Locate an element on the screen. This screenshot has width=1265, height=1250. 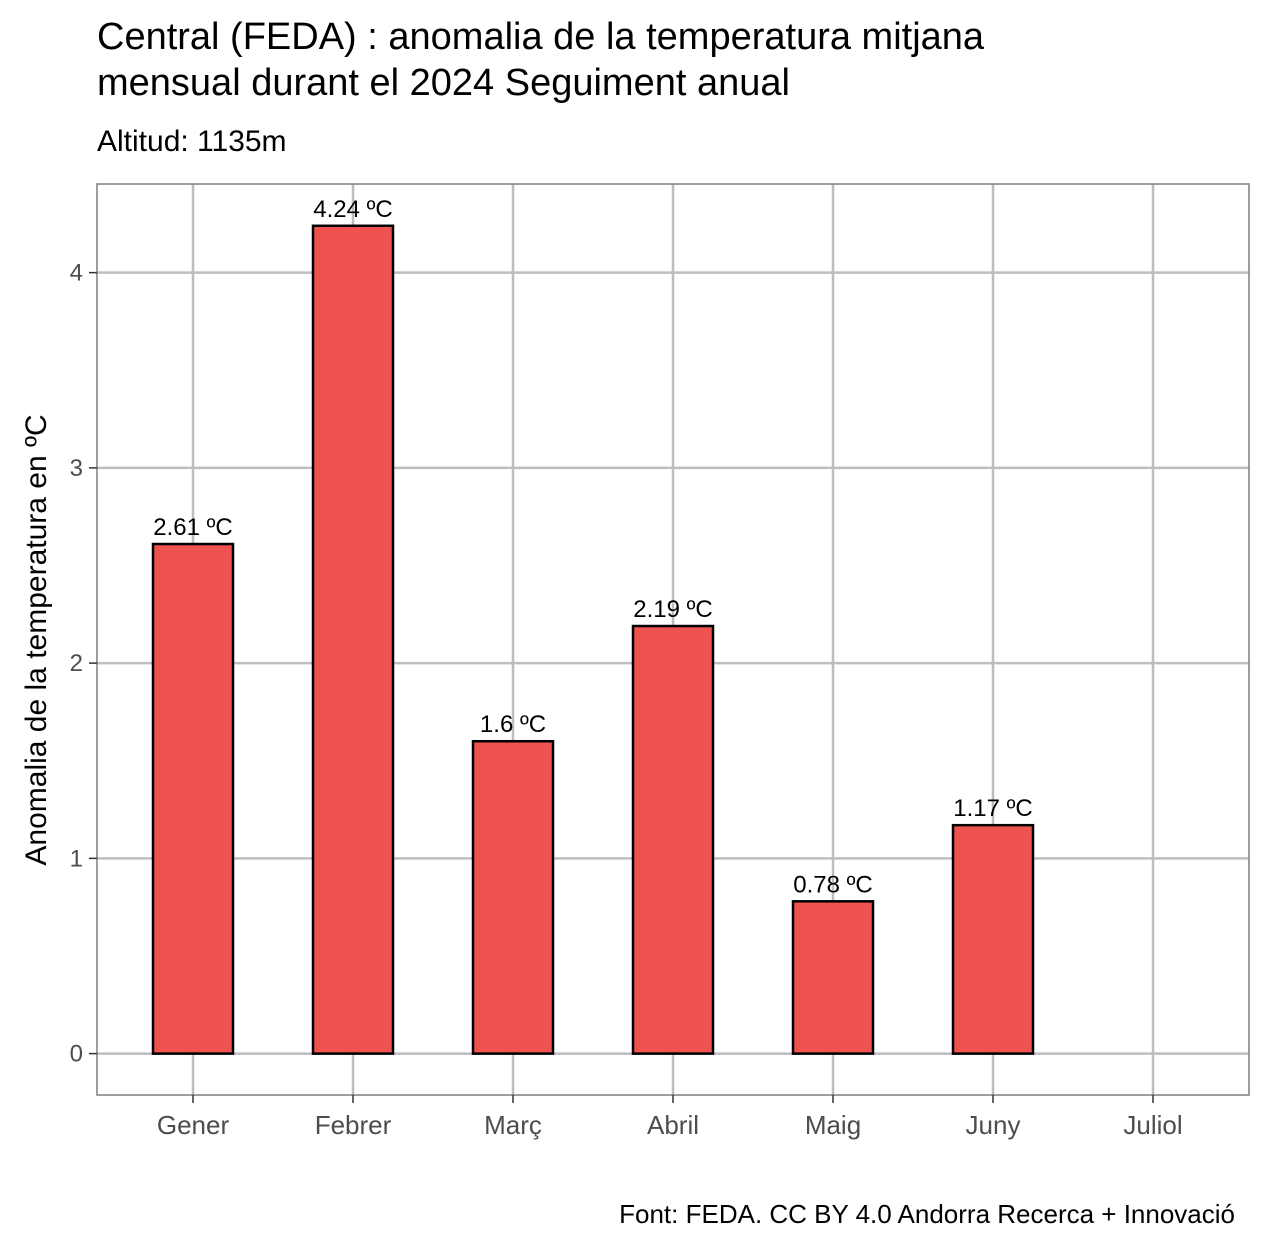
data-label: 1.6 ºC is located at coordinates (513, 724).